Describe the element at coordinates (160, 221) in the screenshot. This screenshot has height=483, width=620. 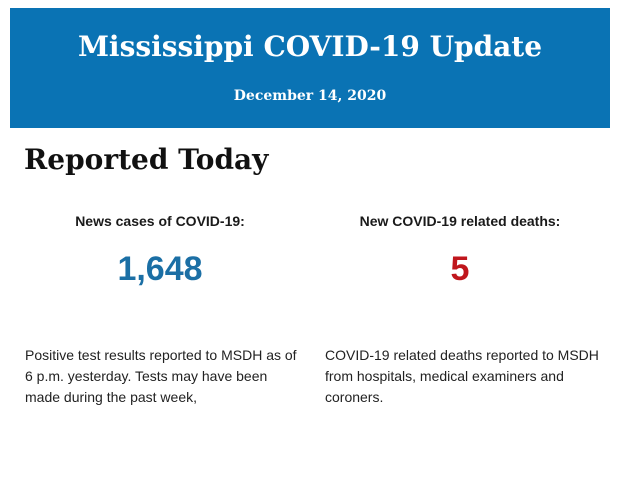
I see `new-cases-label: News cases of COVID-19:` at that location.